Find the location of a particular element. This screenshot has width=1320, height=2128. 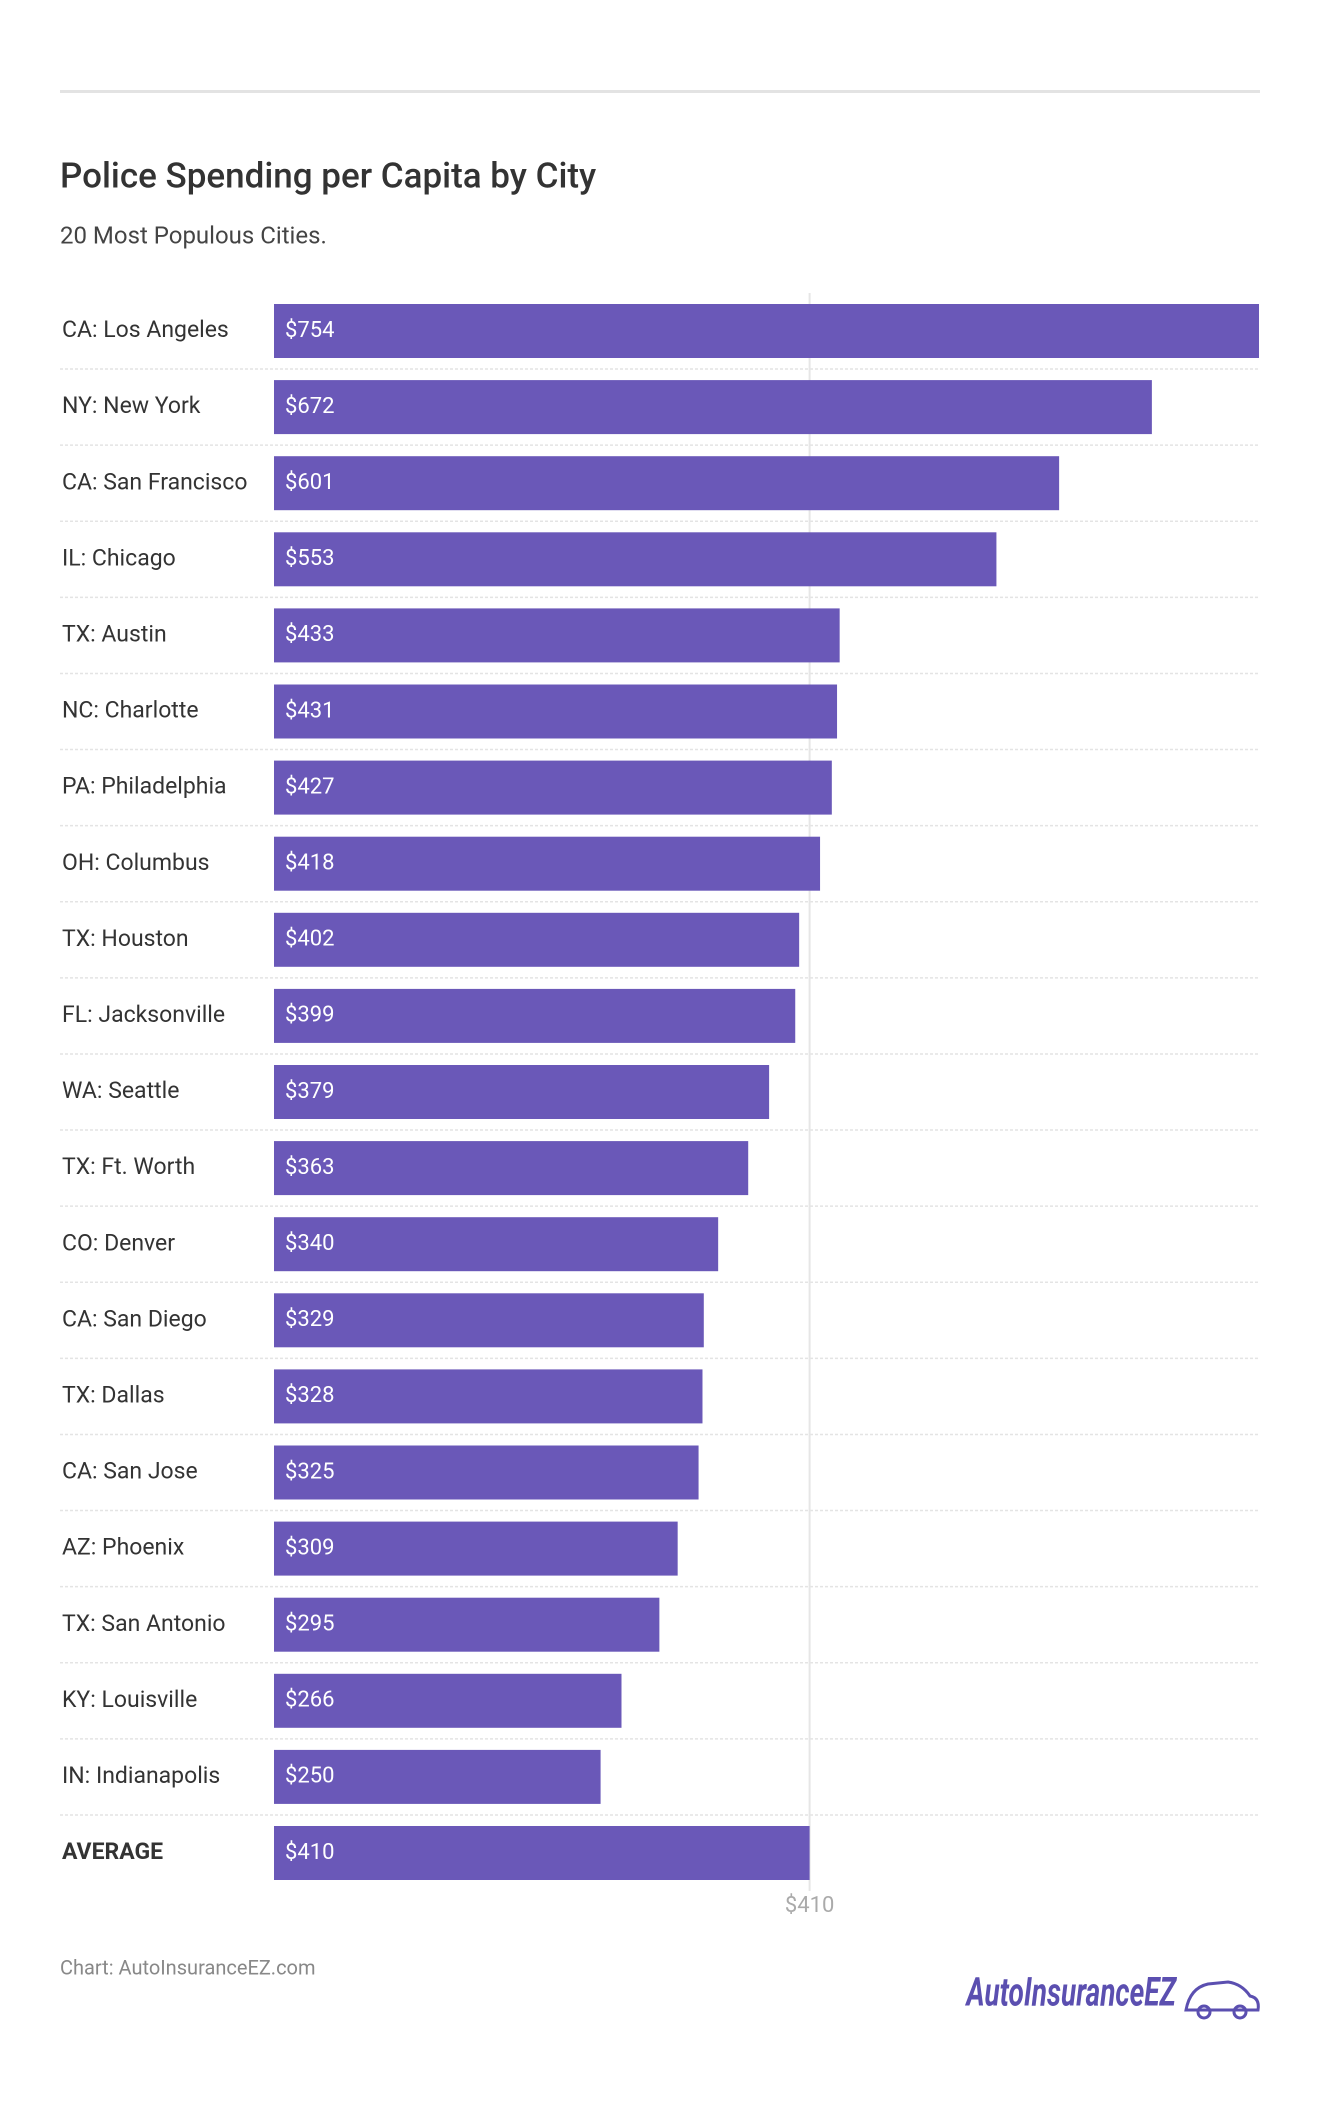

y-tick-label: IL: Chicago is located at coordinates (119, 557).